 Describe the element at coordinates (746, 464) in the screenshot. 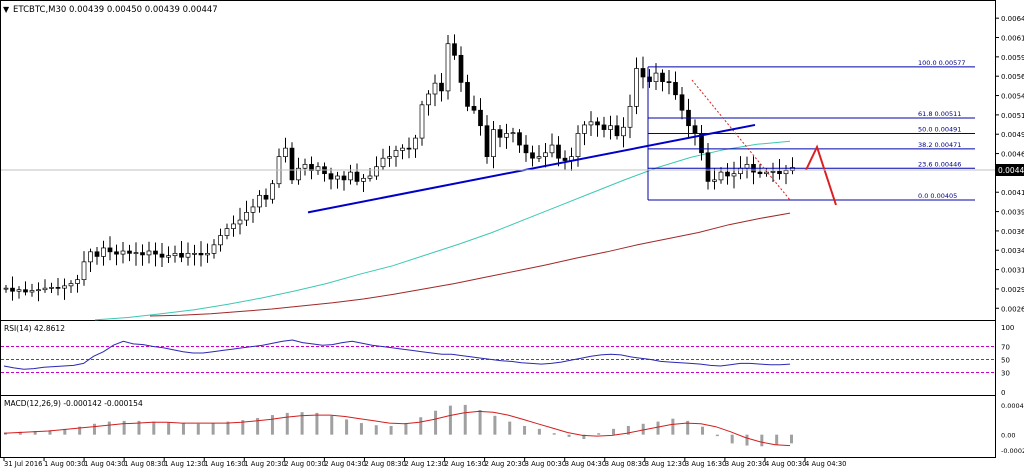

I see `time-tick-label: 3 Aug 20:30` at that location.